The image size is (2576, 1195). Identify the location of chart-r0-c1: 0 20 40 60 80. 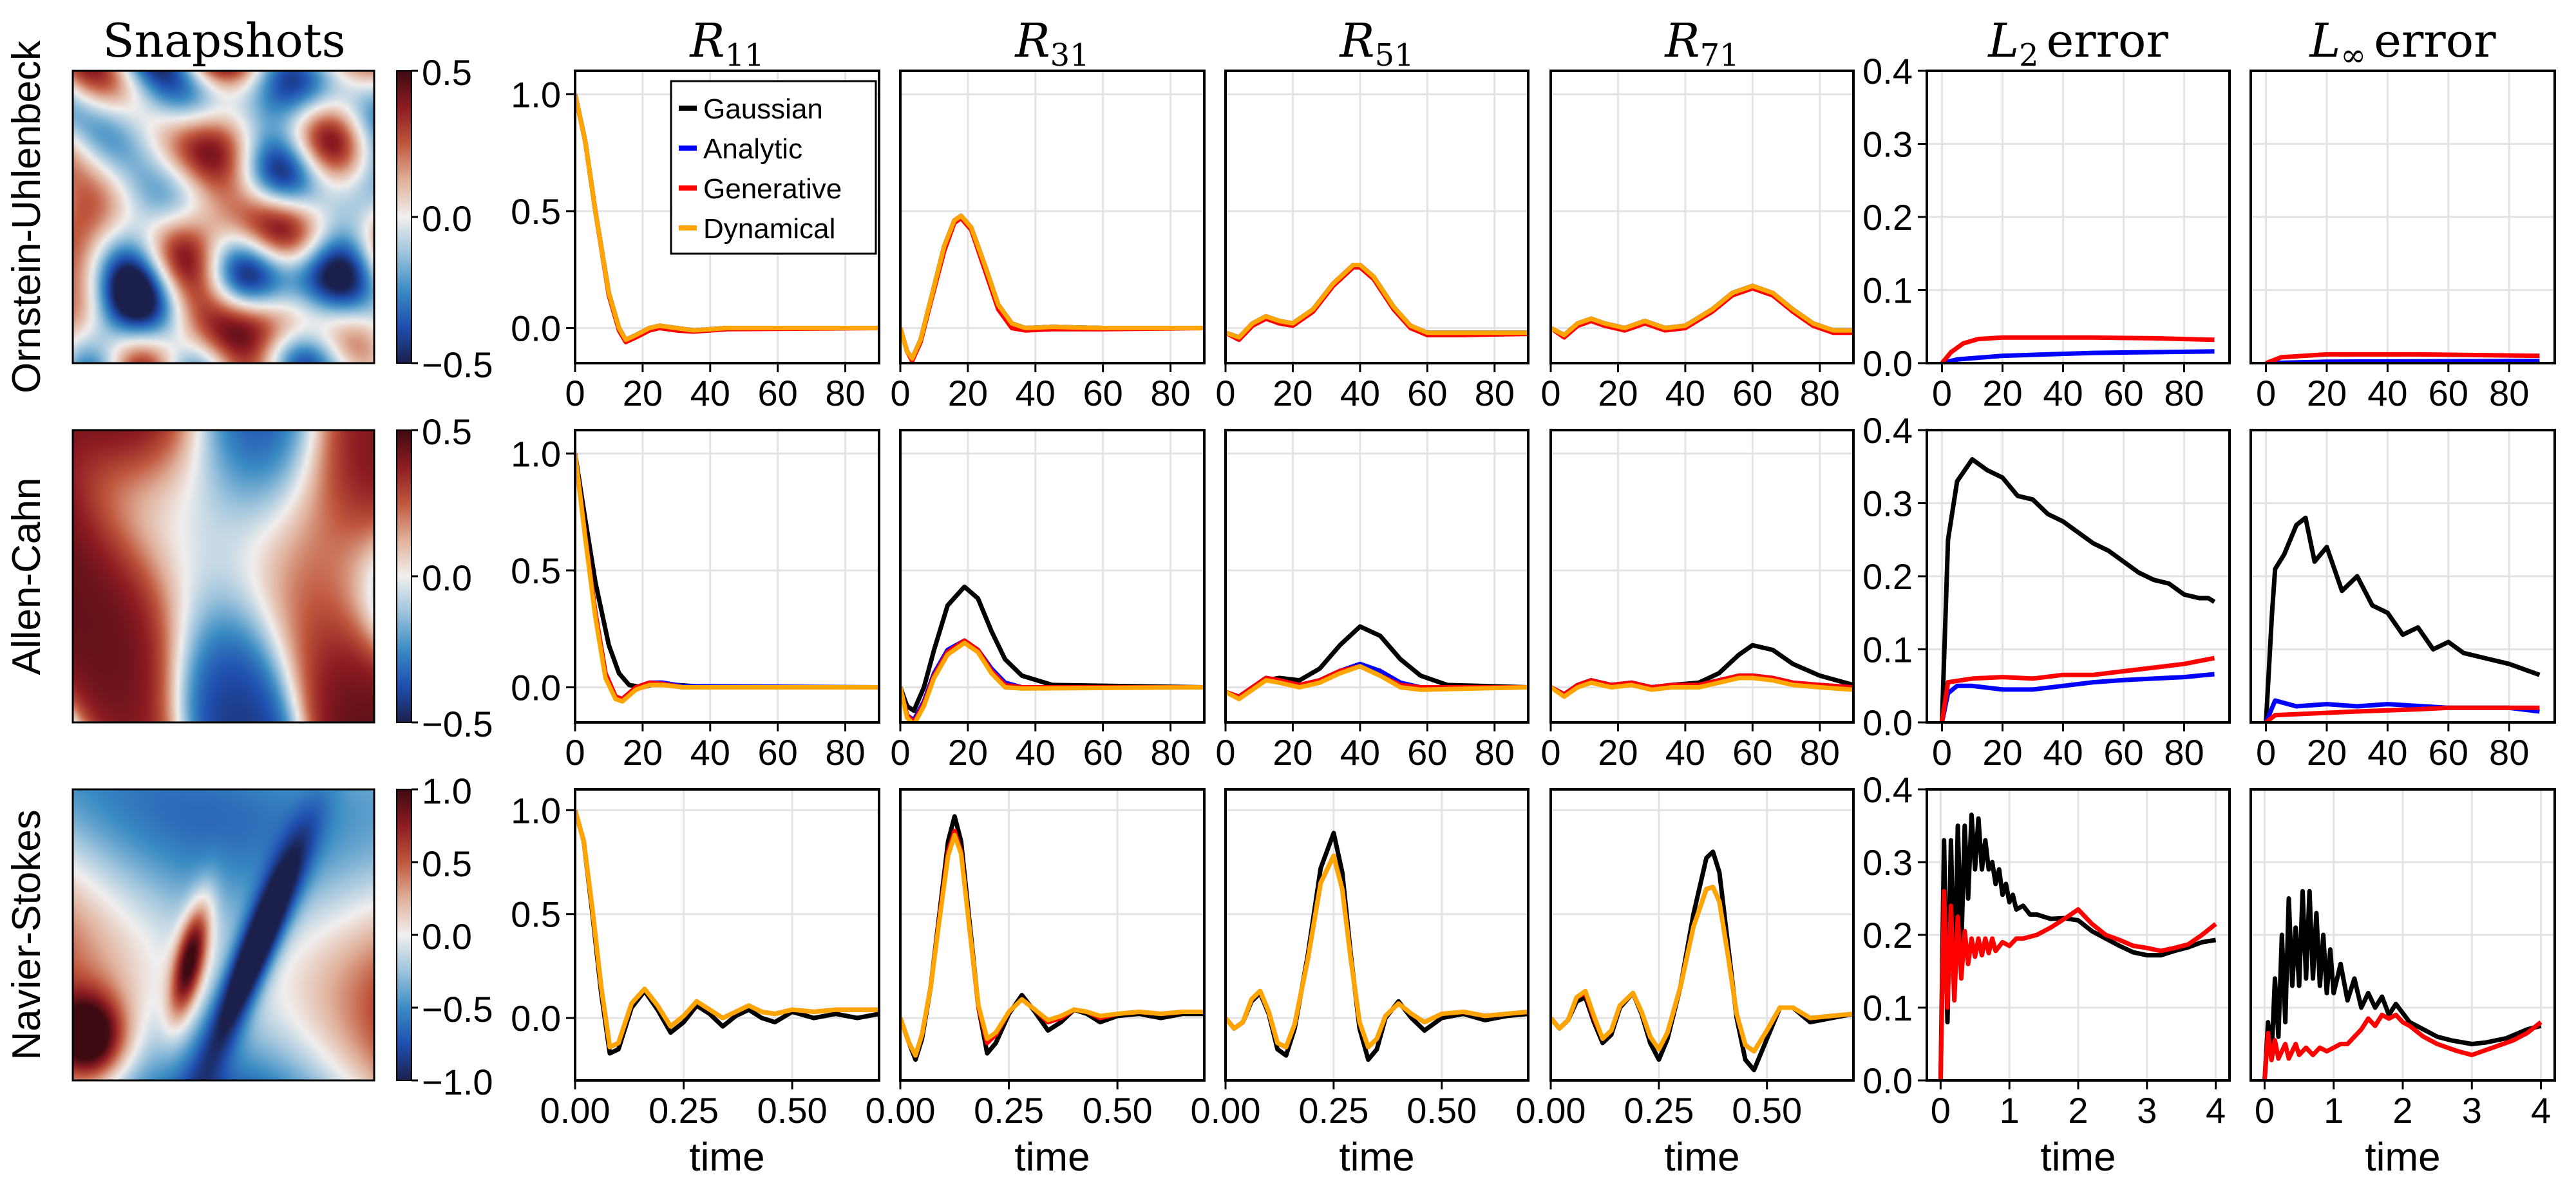
(1048, 241).